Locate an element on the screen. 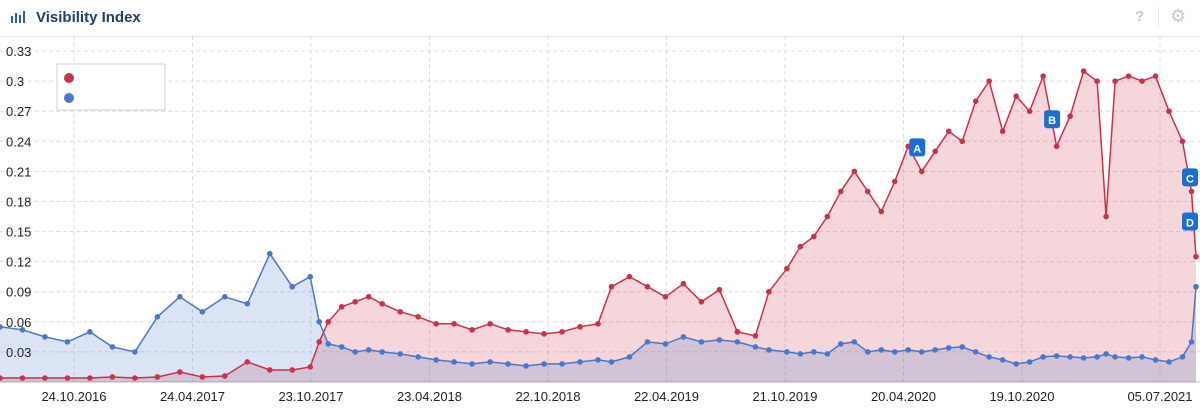  legend-swatch-blue is located at coordinates (69, 98).